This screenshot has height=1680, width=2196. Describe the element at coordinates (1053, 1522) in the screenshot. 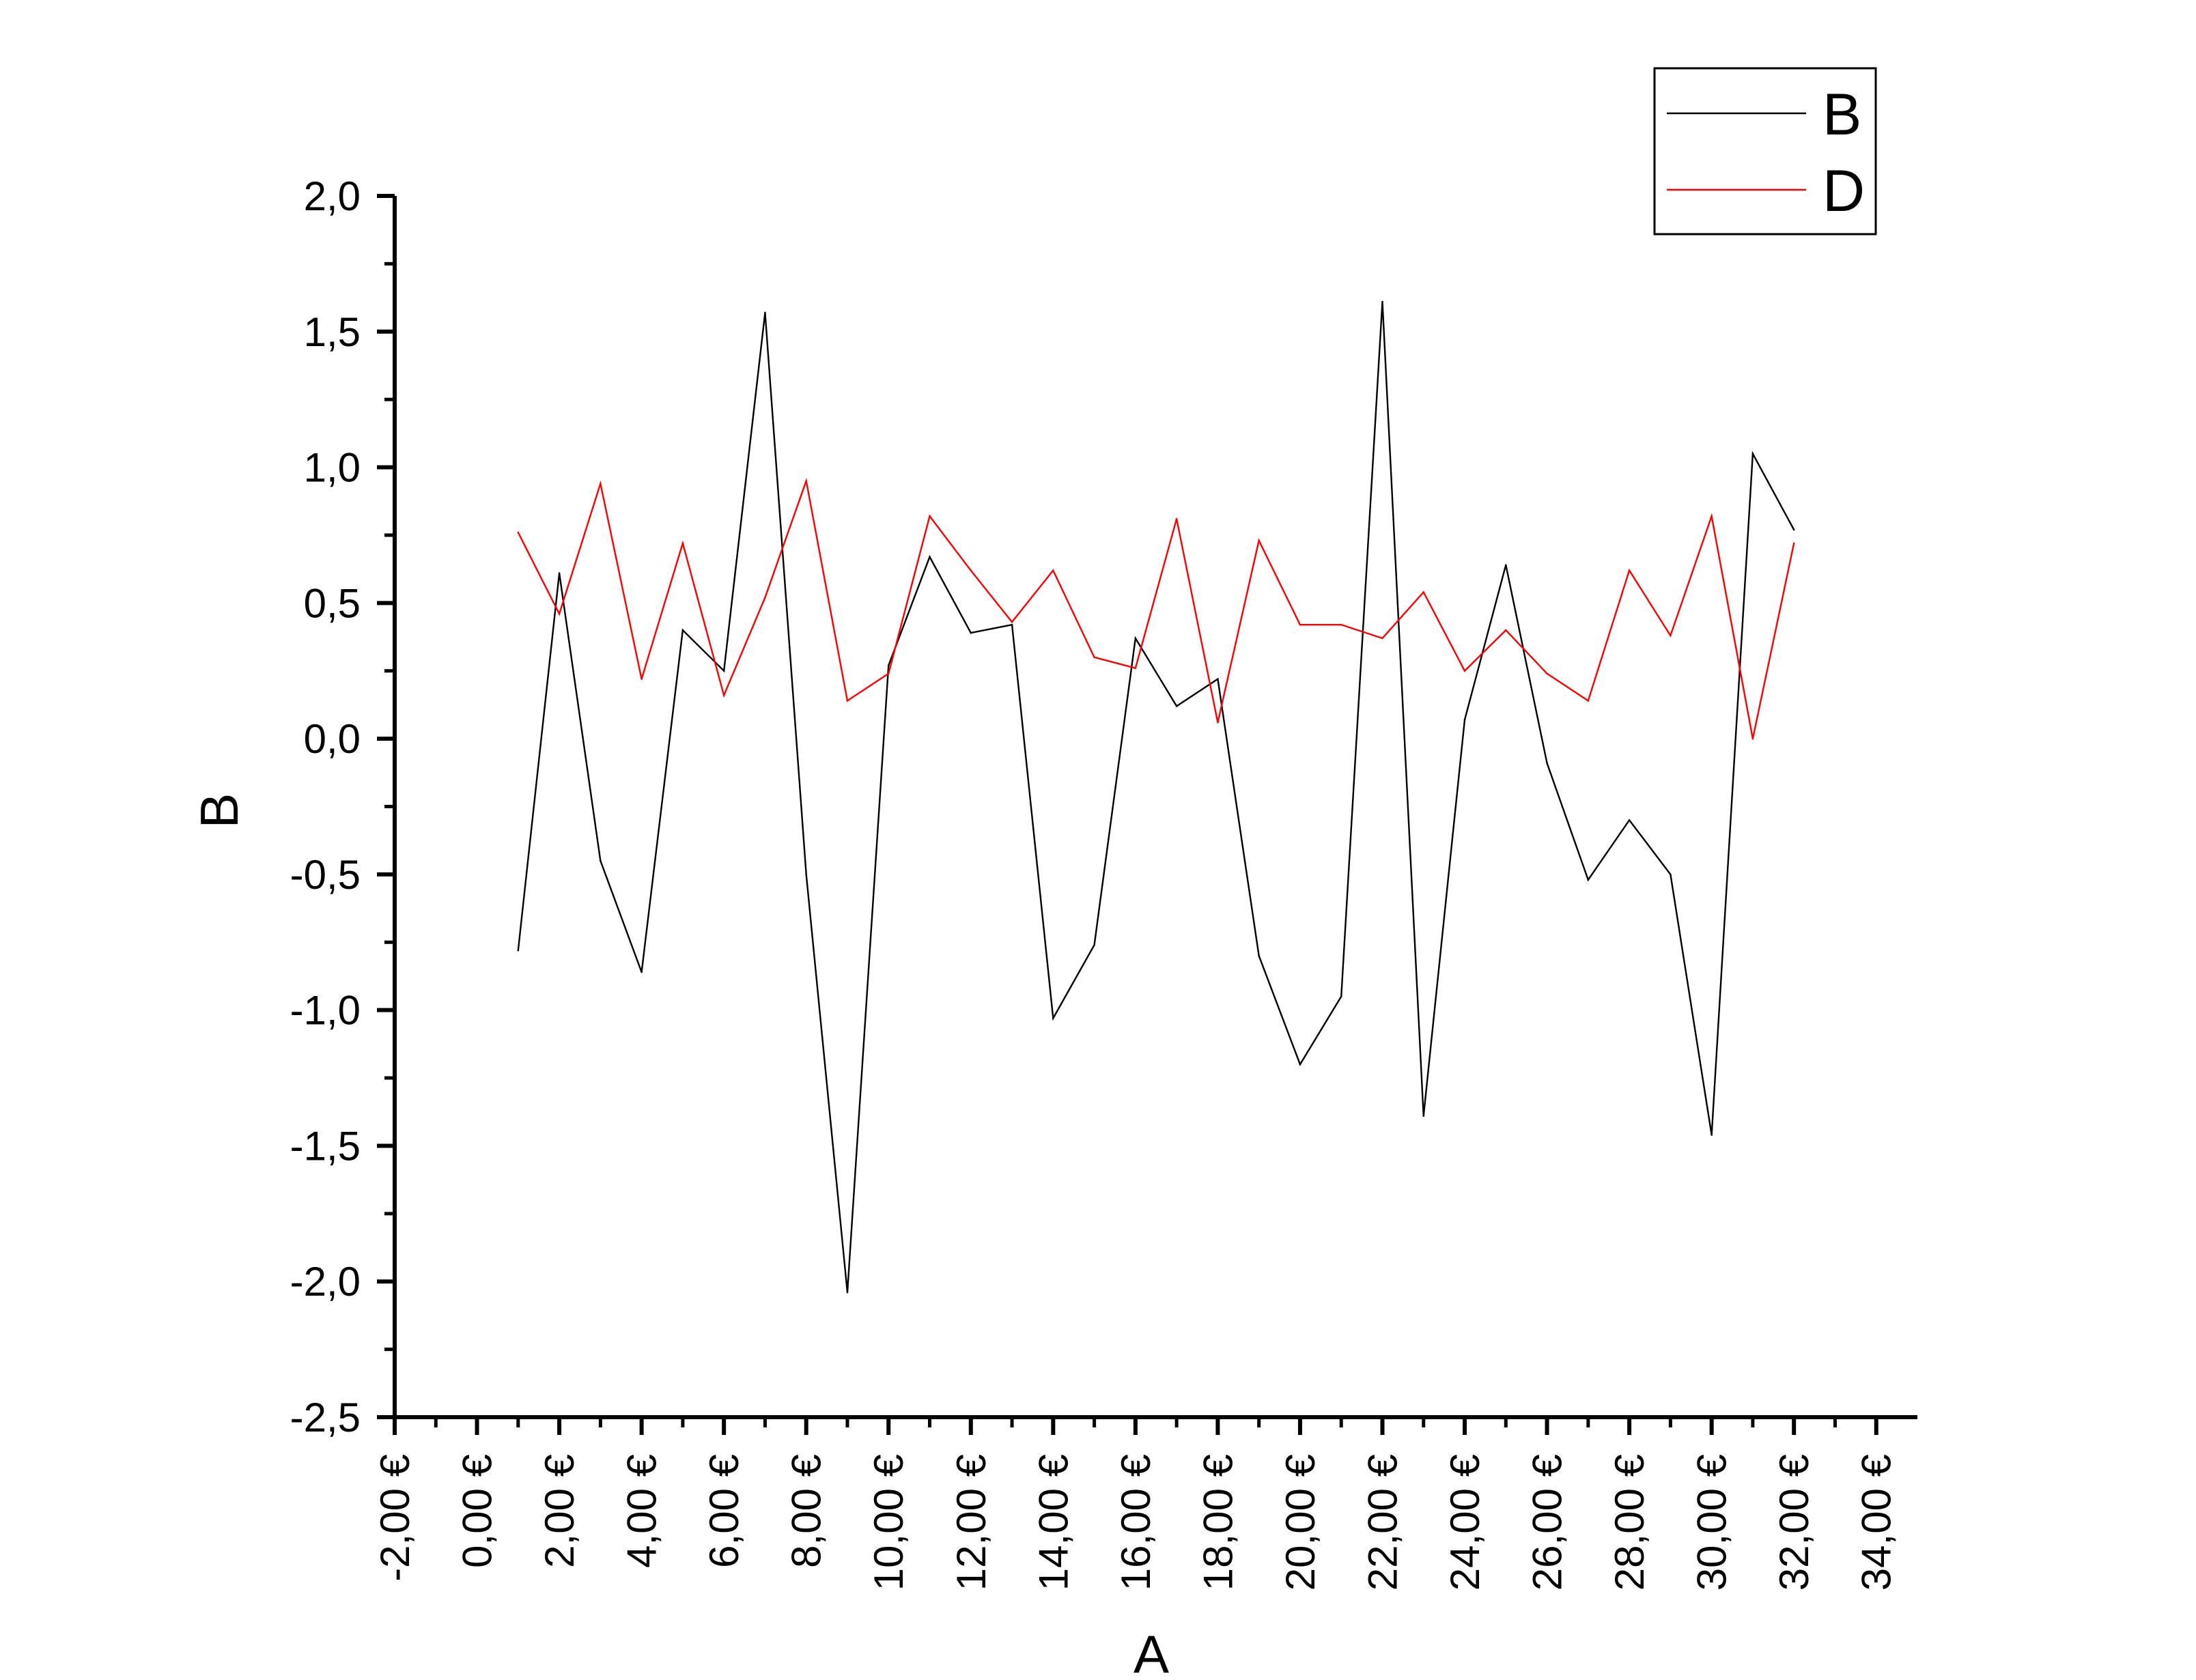

I see `x-tick-label: 14,00 €` at that location.